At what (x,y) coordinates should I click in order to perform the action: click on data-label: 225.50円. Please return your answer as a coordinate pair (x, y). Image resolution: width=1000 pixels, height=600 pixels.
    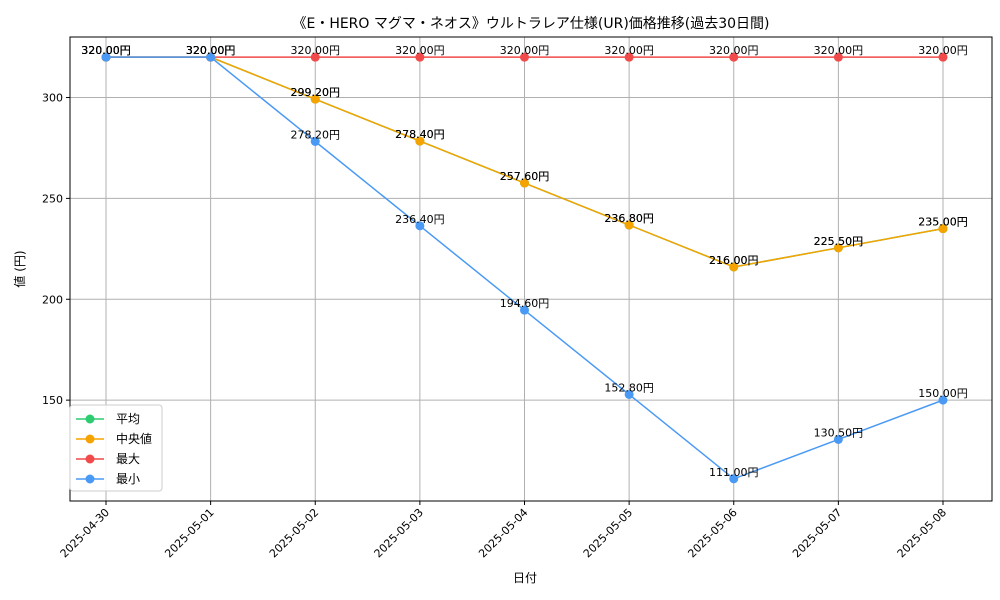
    Looking at the image, I should click on (839, 241).